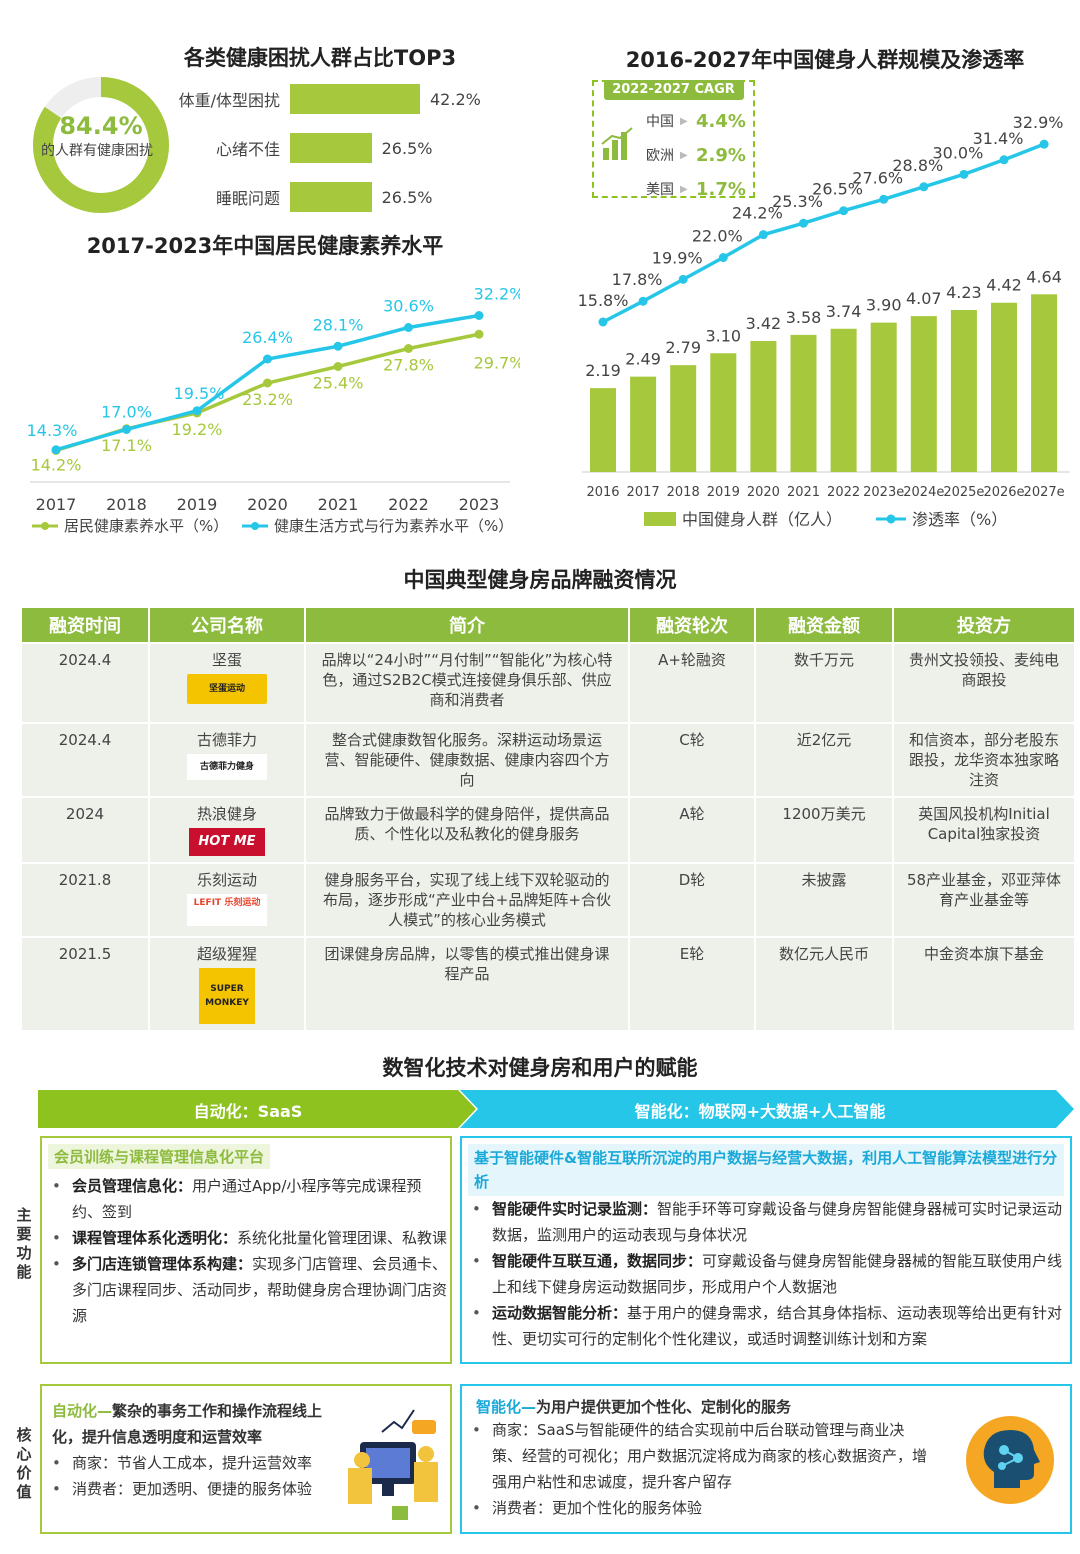 This screenshot has height=1554, width=1080. Describe the element at coordinates (338, 383) in the screenshot. I see `health-data-label: 25.4%` at that location.